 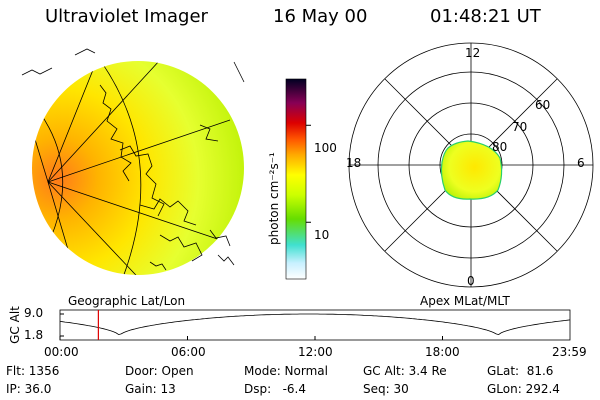 I want to click on status-gain: Gain: 13, so click(x=150, y=389).